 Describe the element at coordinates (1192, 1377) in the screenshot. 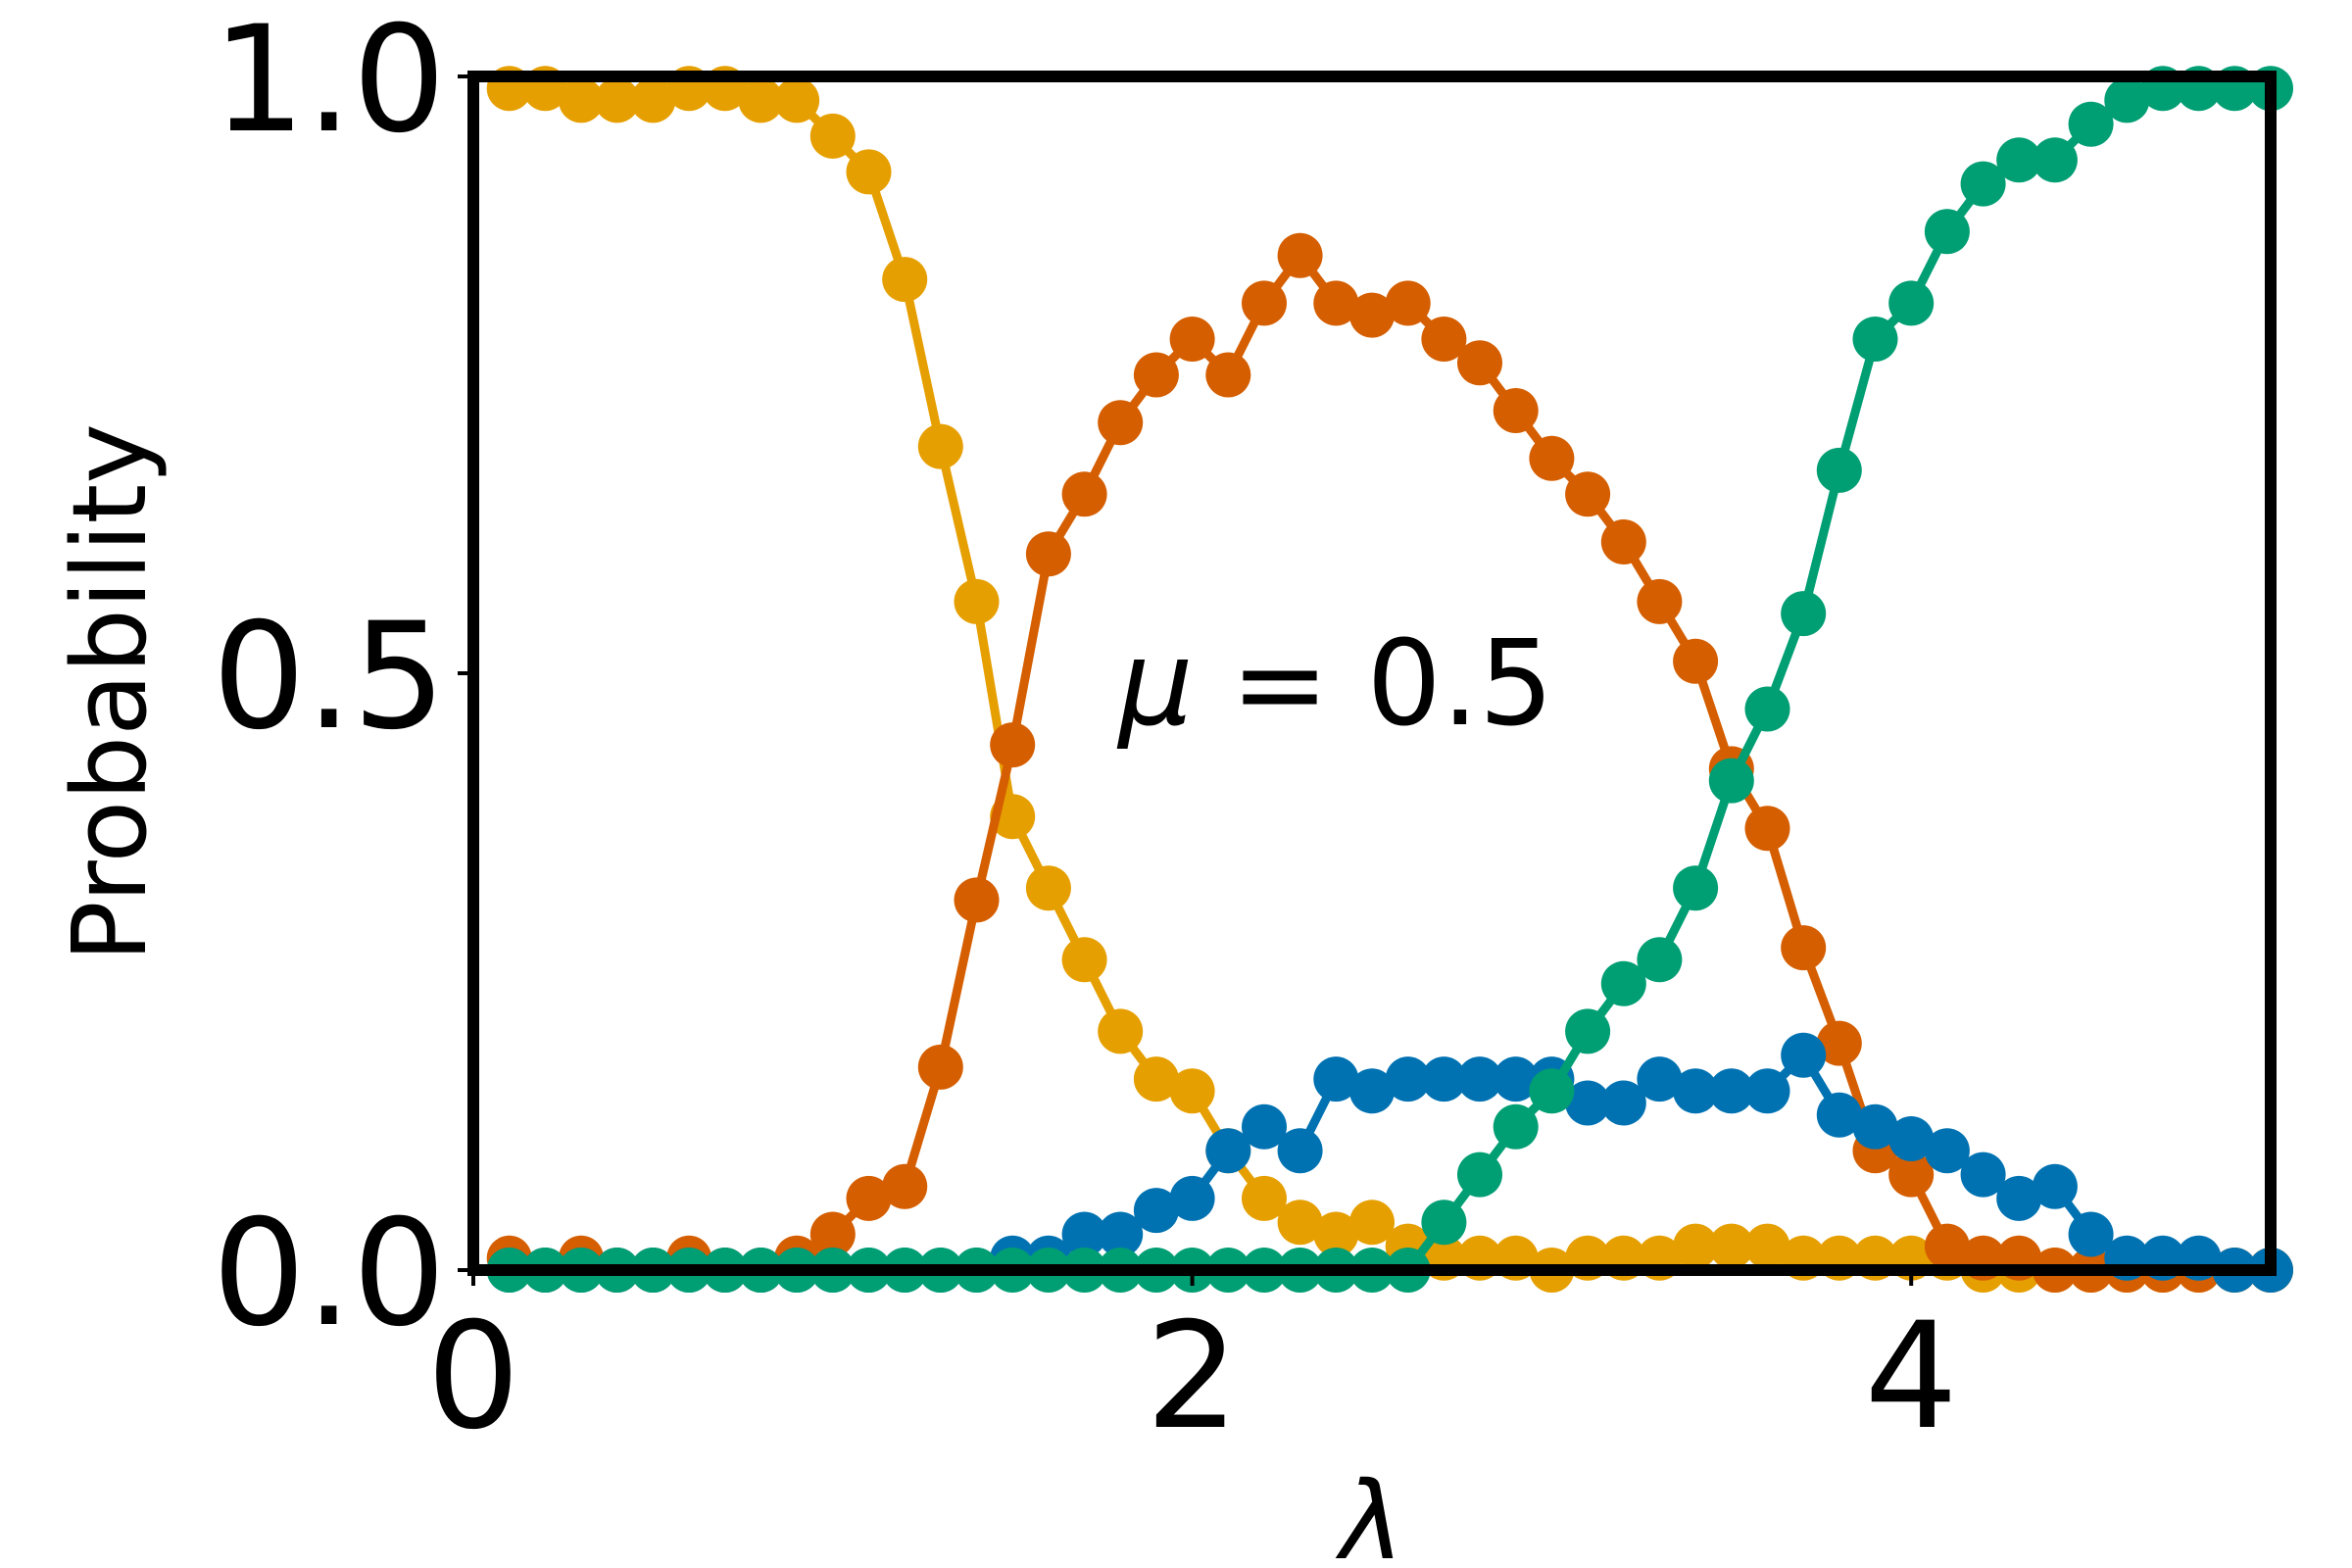

I see `x-tick-label: 2` at that location.